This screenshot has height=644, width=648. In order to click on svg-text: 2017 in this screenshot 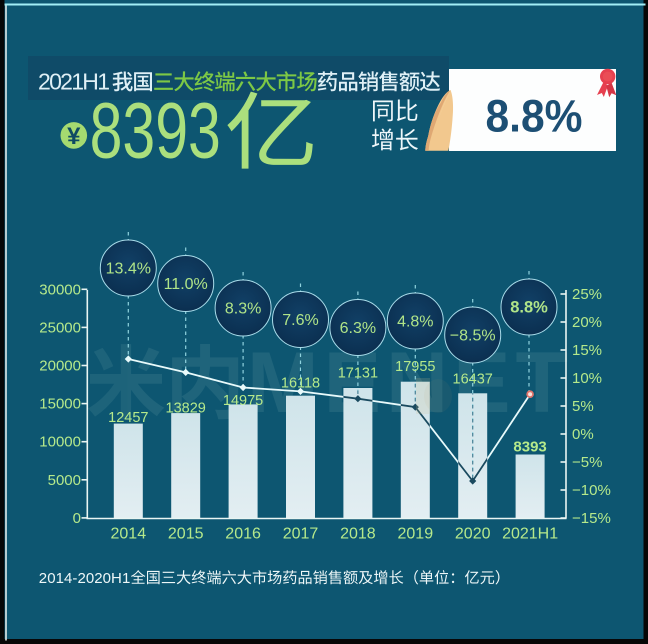, I will do `click(301, 534)`.